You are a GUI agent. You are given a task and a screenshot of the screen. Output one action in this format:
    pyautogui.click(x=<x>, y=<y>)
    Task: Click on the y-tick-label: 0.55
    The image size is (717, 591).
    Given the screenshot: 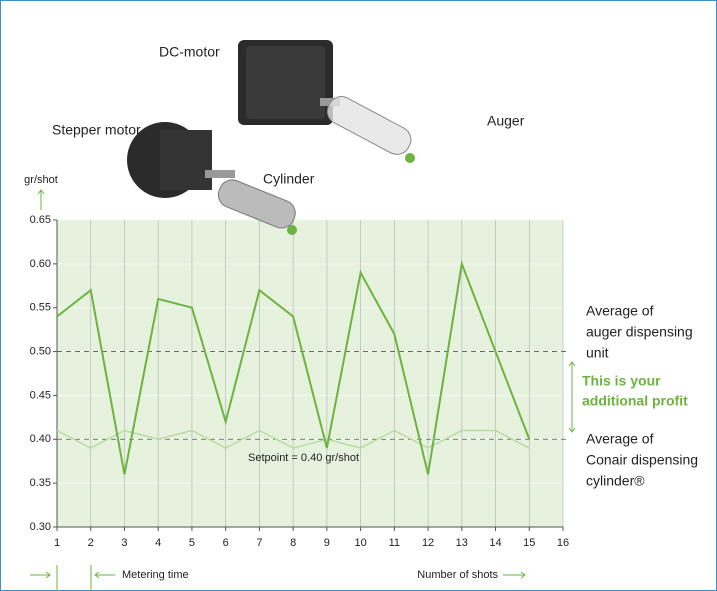 What is the action you would take?
    pyautogui.click(x=40, y=308)
    